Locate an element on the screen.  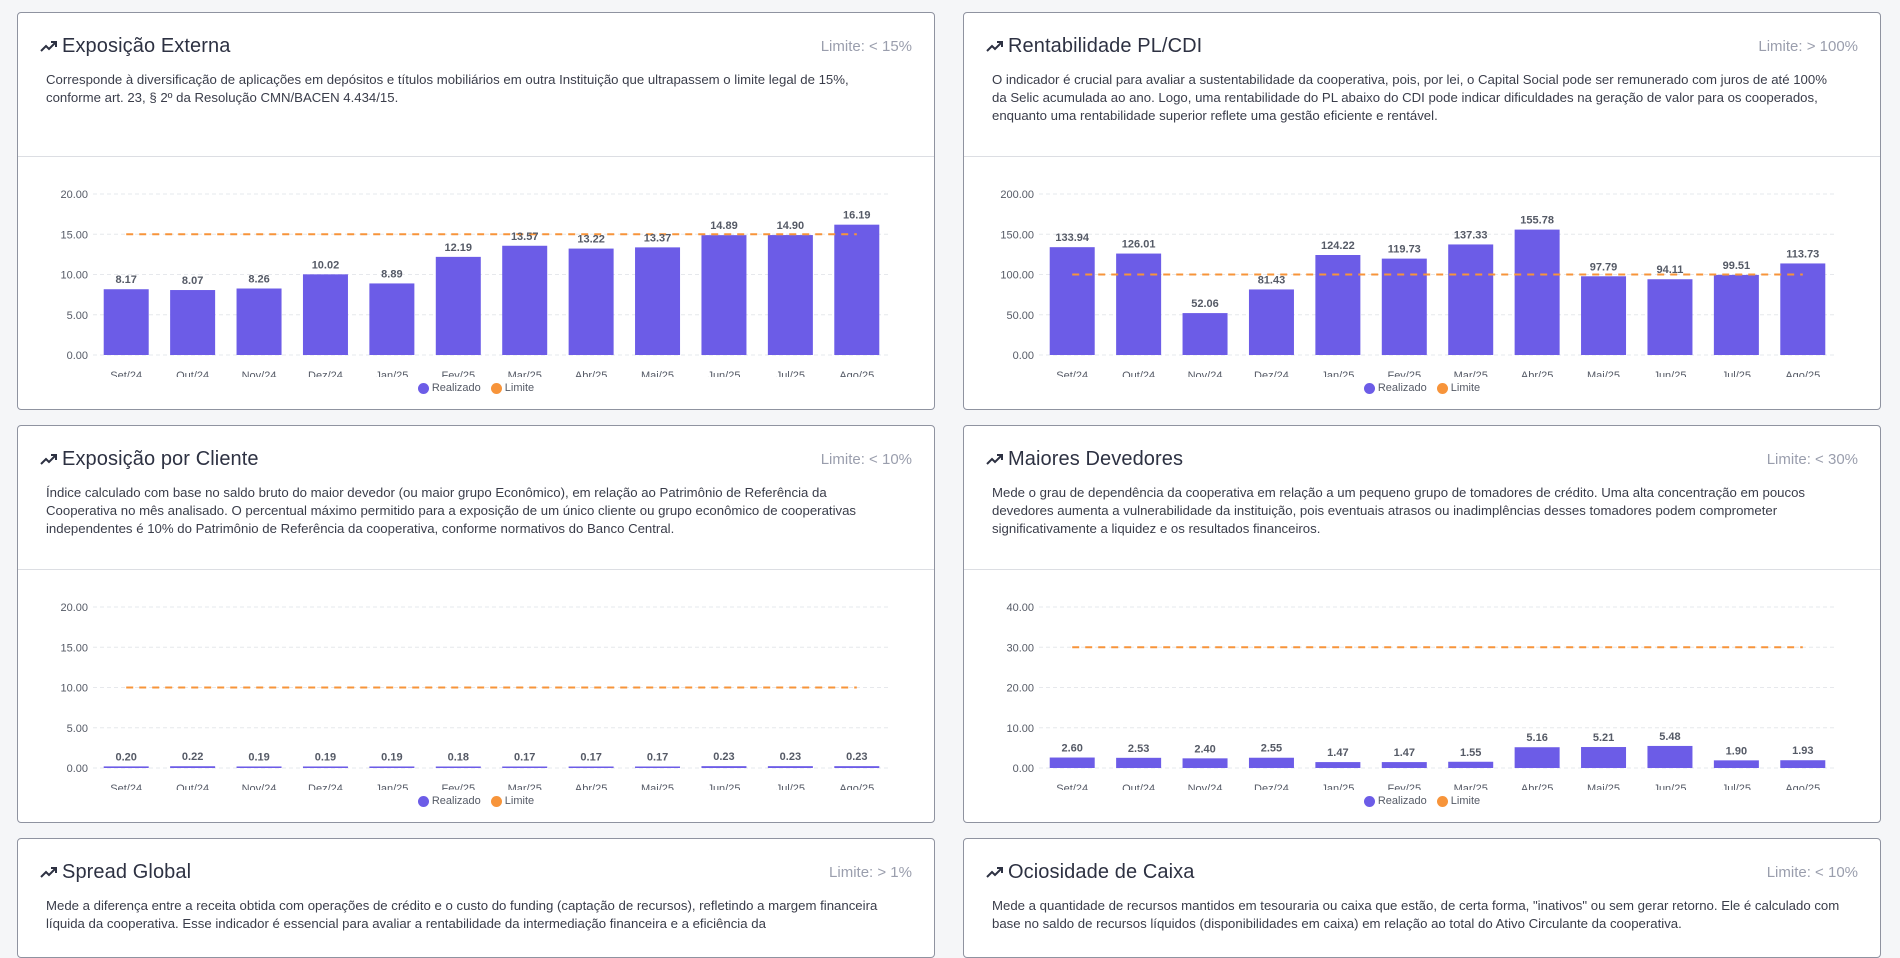
data-label: 52.06 is located at coordinates (1205, 304).